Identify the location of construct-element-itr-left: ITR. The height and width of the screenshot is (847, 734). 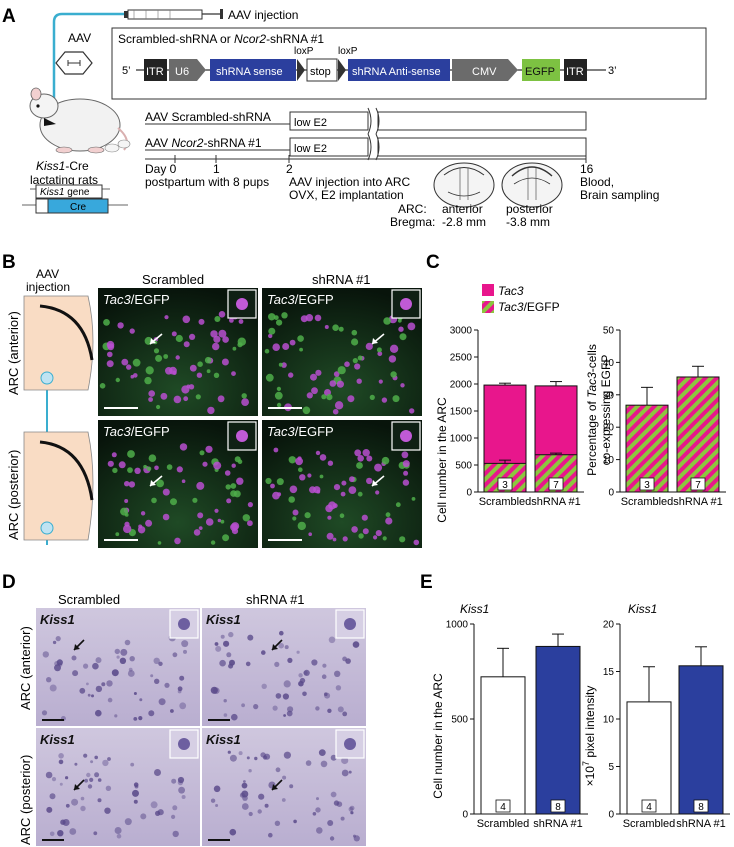
(155, 70).